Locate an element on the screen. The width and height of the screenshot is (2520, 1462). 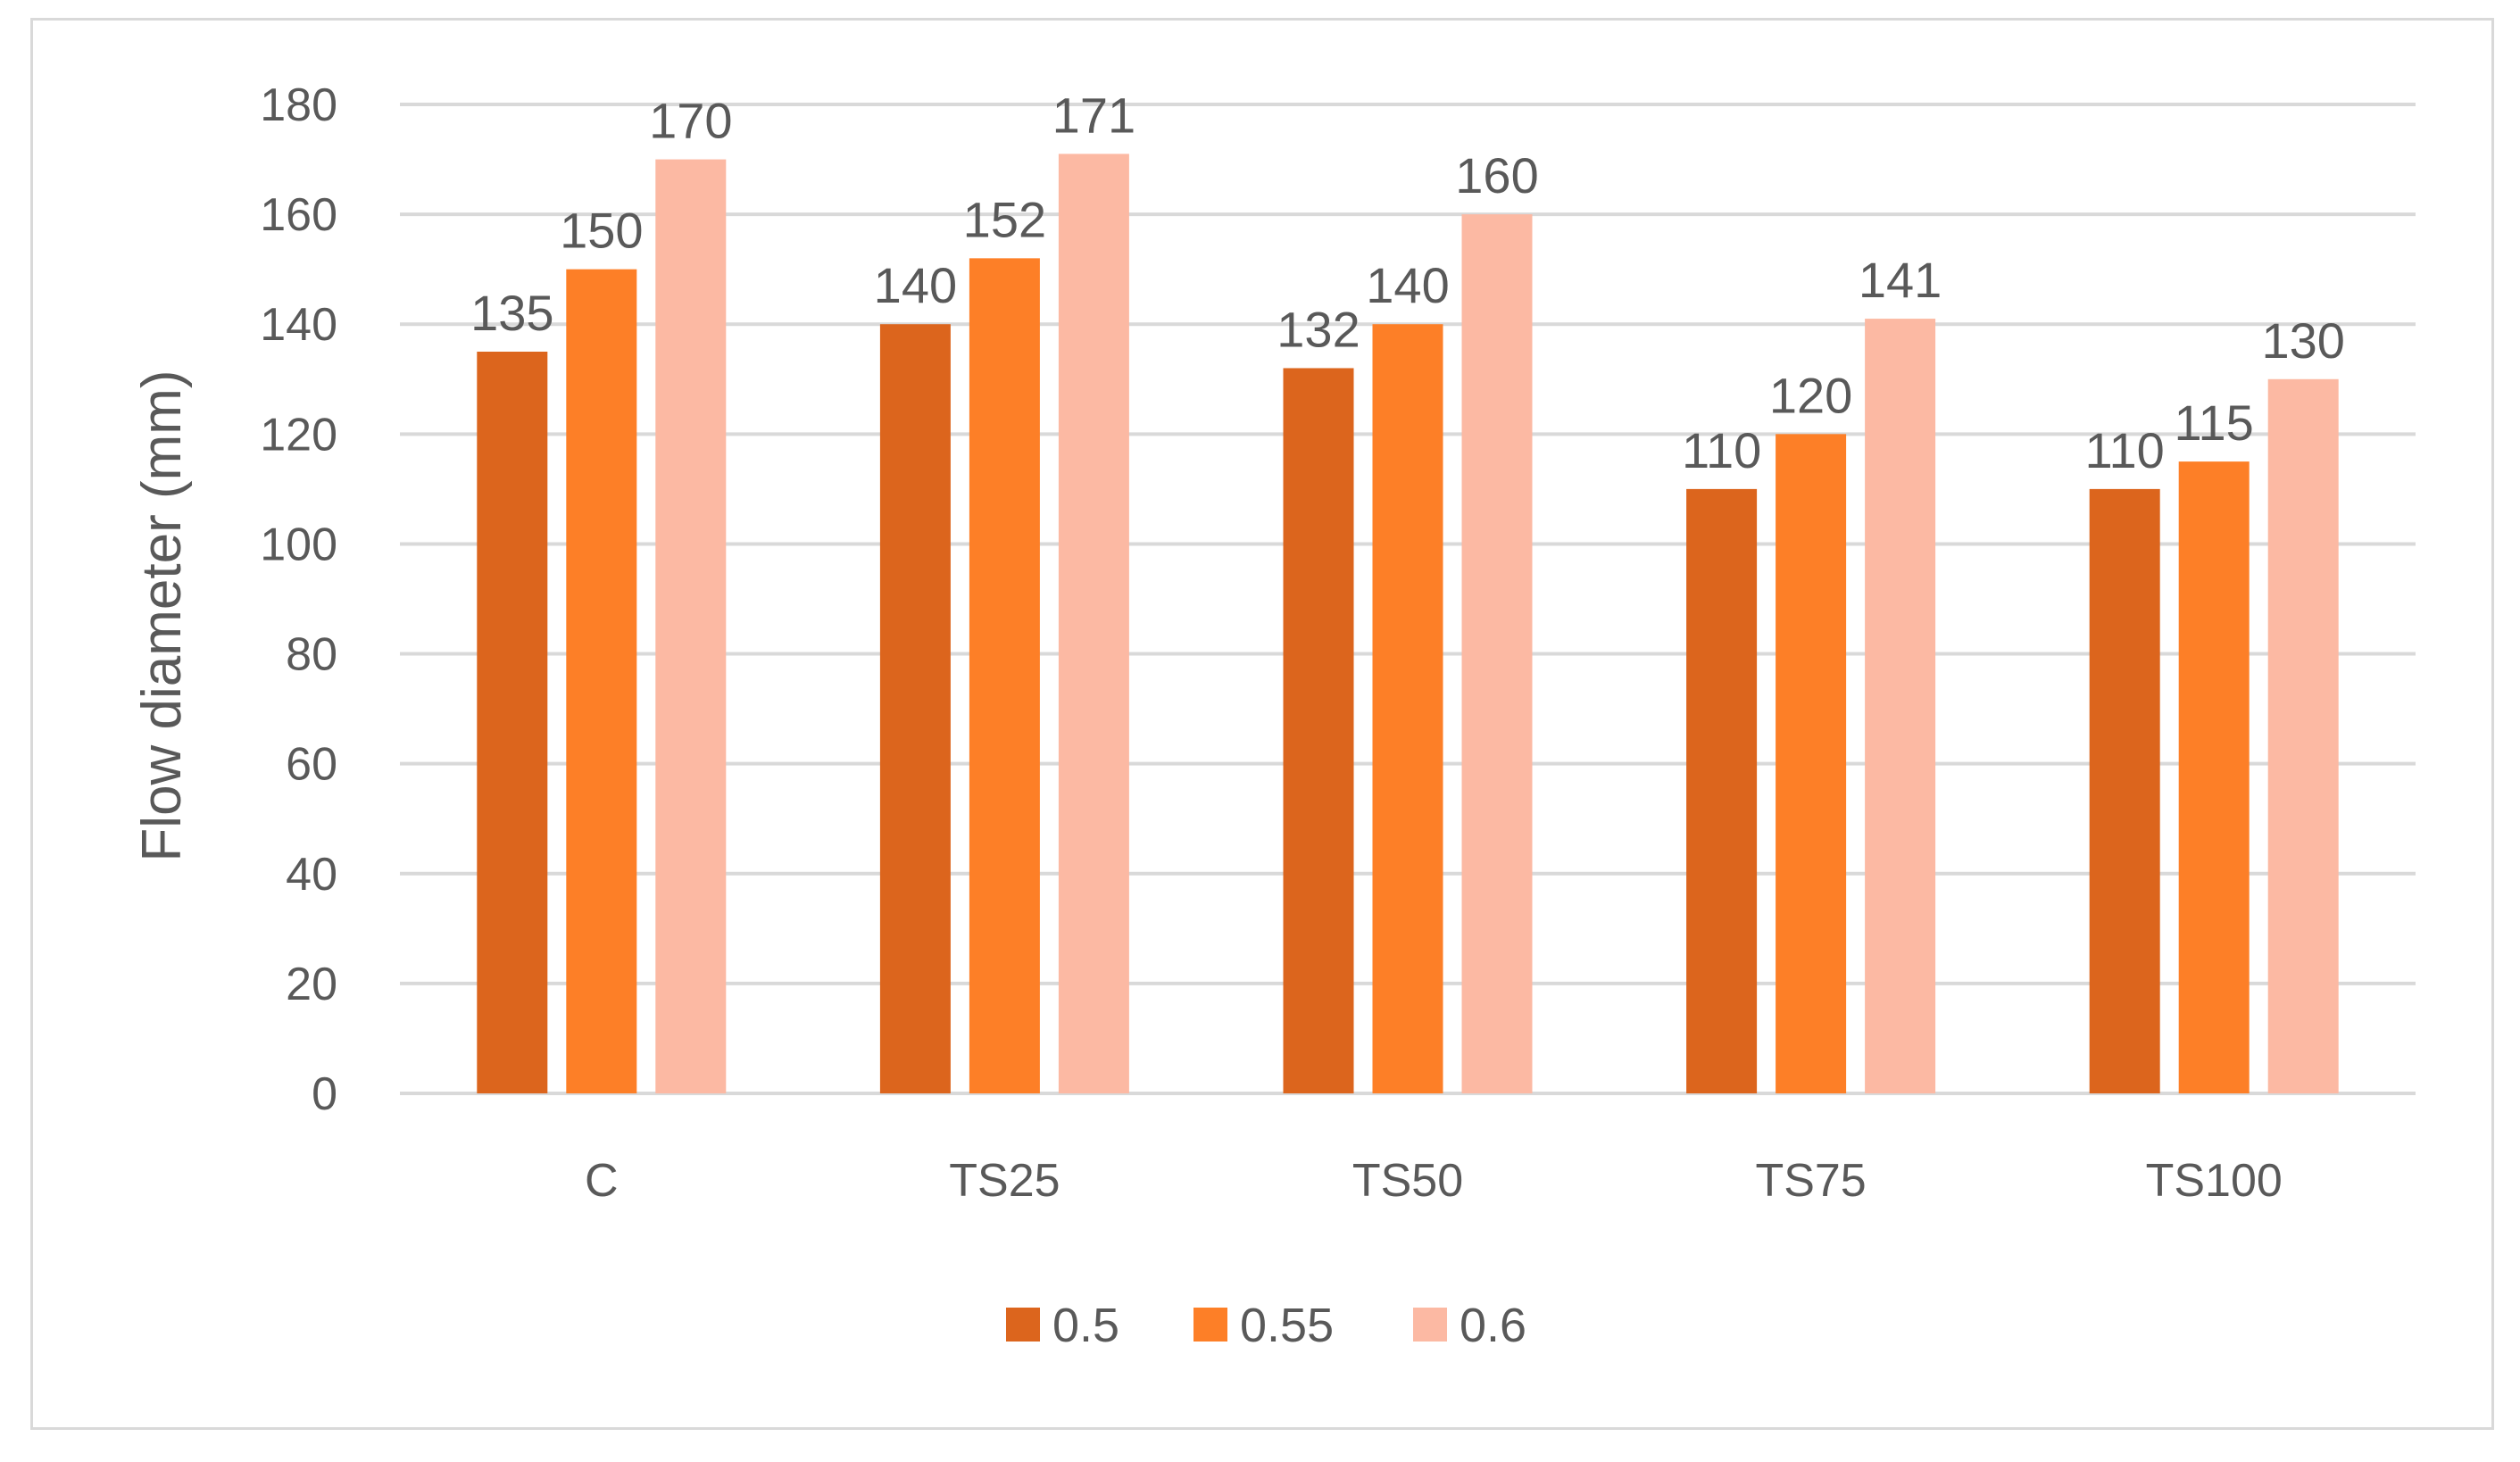
legend-label: 0.55 is located at coordinates (1287, 1326).